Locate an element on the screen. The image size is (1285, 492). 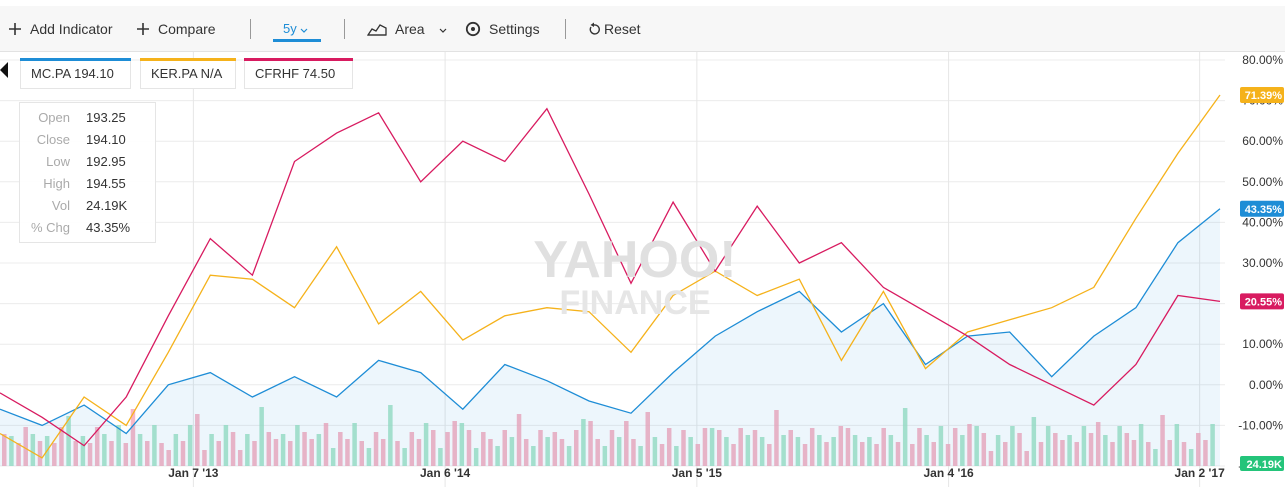
settings-button: Settings is located at coordinates (502, 28).